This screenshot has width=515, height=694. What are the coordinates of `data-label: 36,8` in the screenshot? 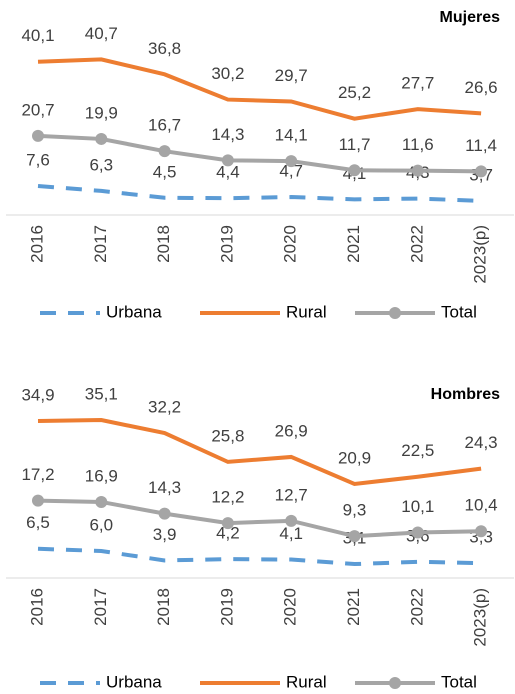 It's located at (164, 48).